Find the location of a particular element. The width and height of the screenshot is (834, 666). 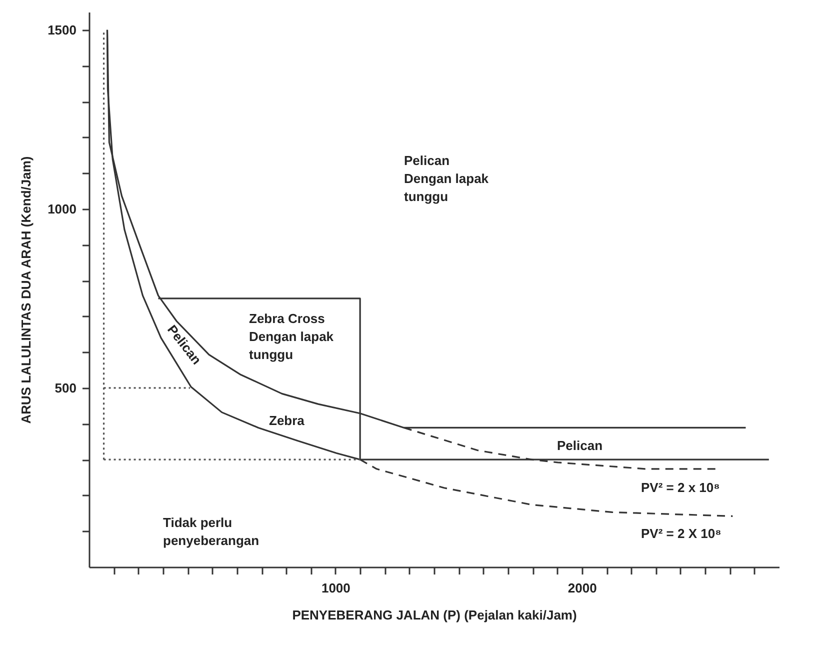

y-tick-label: 500 is located at coordinates (65, 388).